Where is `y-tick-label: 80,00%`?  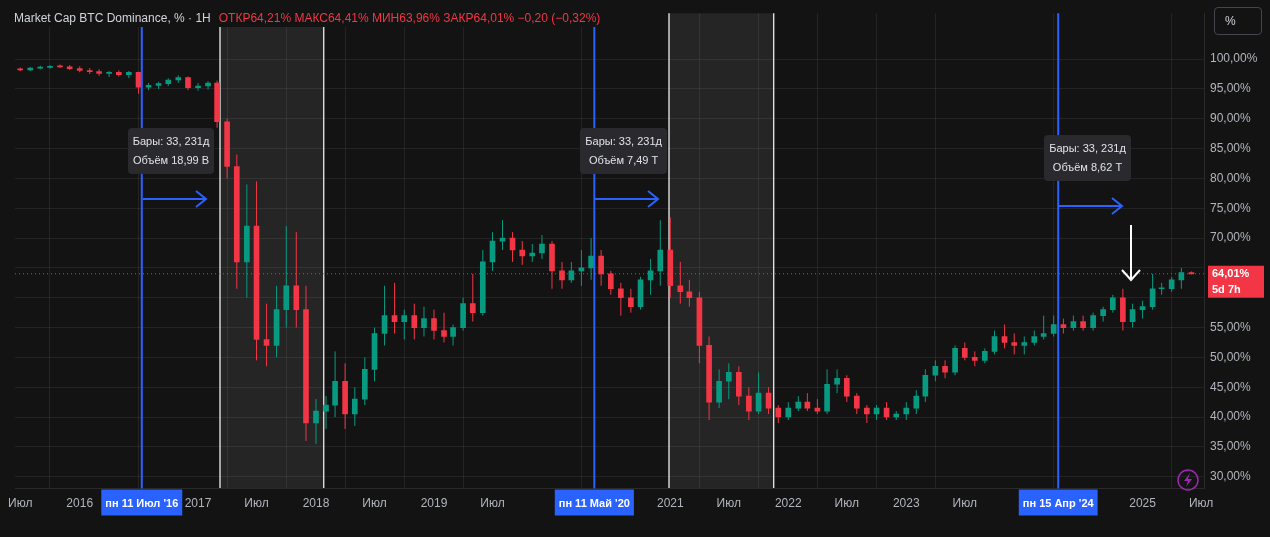 y-tick-label: 80,00% is located at coordinates (1231, 177).